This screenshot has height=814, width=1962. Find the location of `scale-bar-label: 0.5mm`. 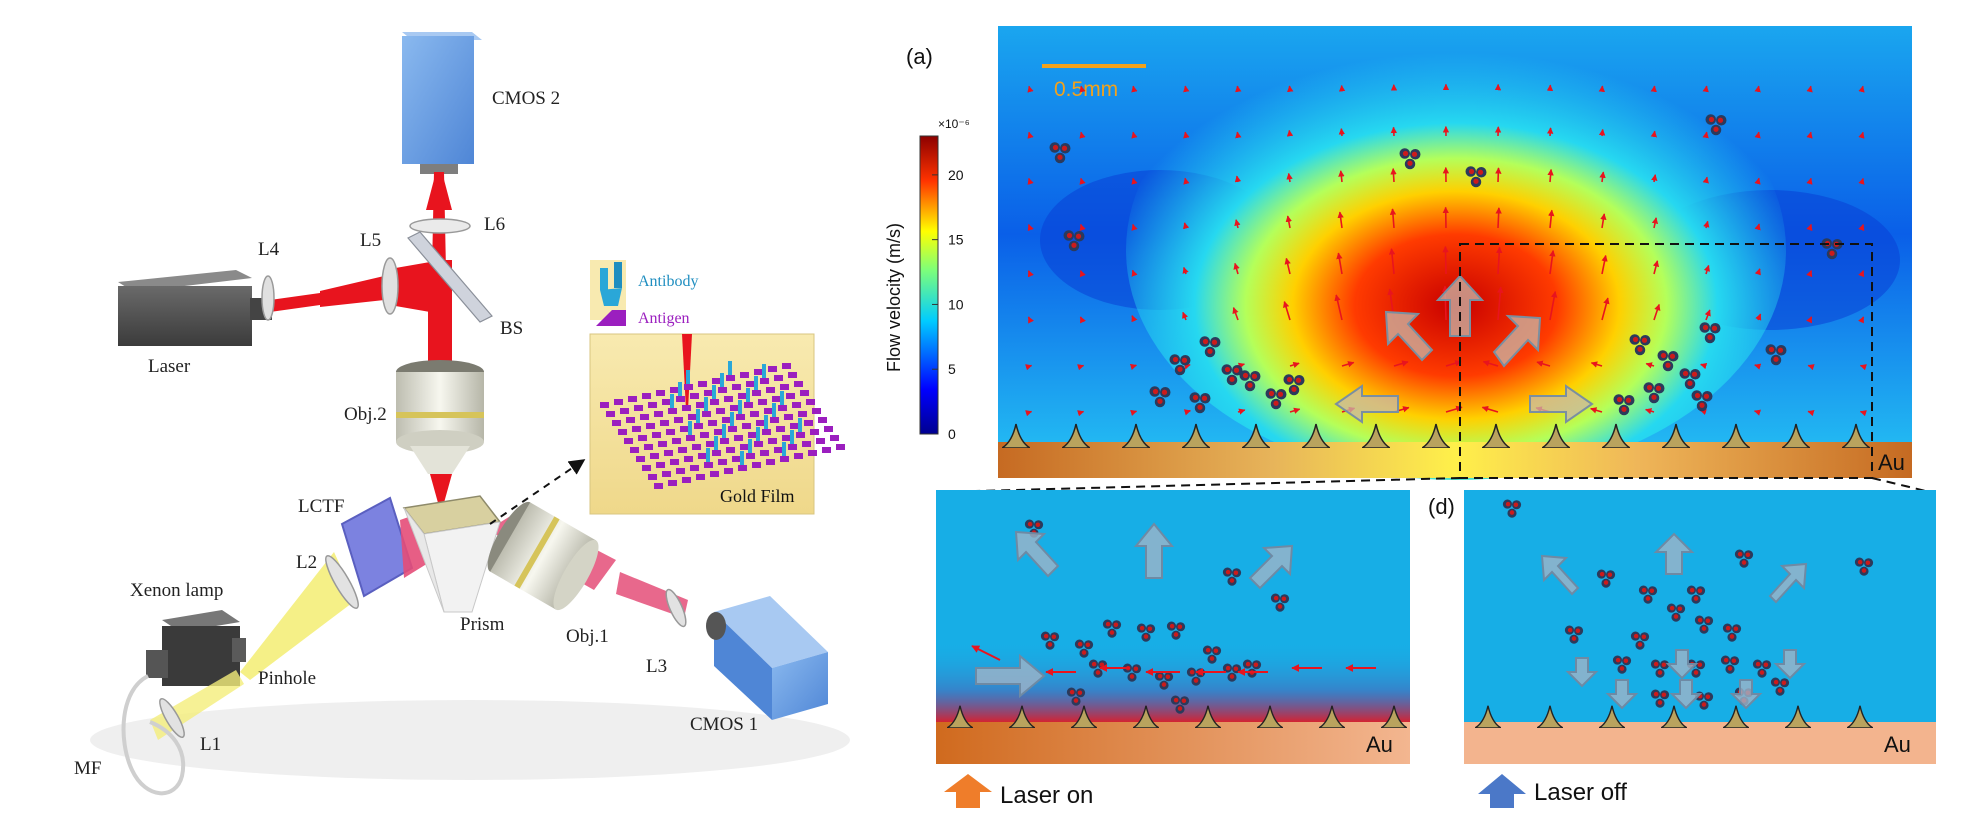

scale-bar-label: 0.5mm is located at coordinates (1086, 89).